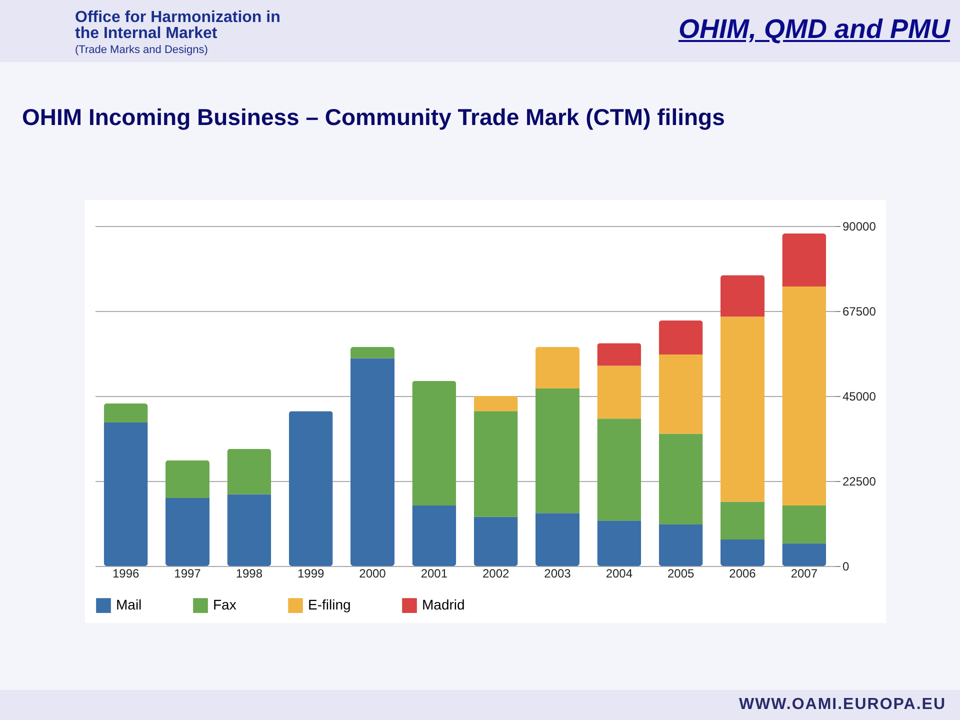 The width and height of the screenshot is (960, 720). What do you see at coordinates (558, 573) in the screenshot?
I see `x-tick-label: 2003` at bounding box center [558, 573].